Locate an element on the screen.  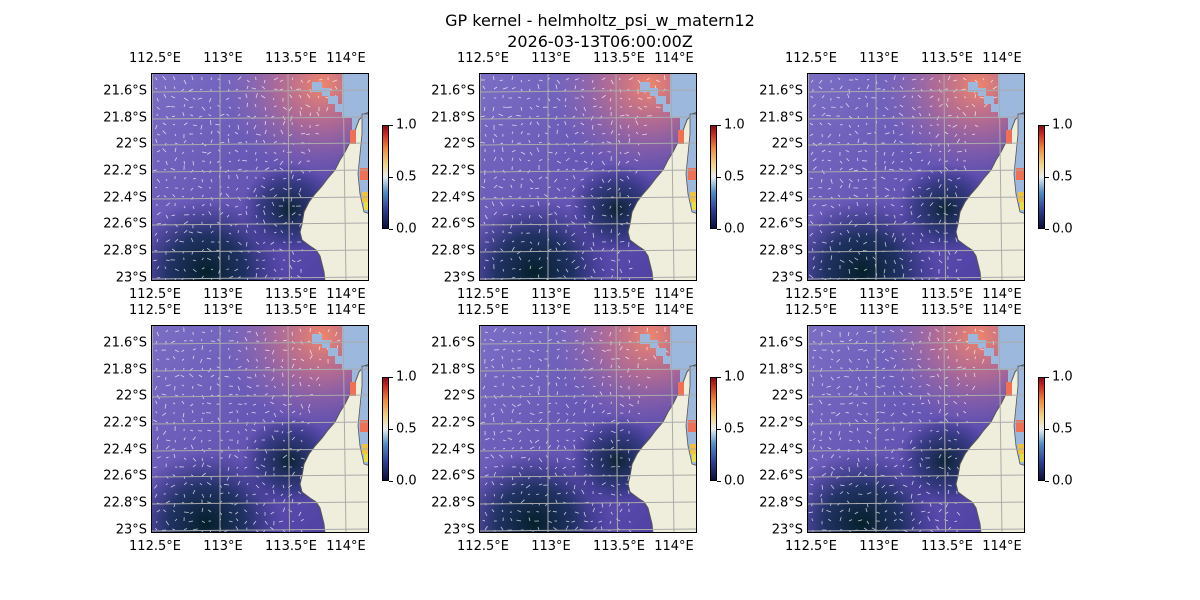
velocity-arrows is located at coordinates (260, 177).